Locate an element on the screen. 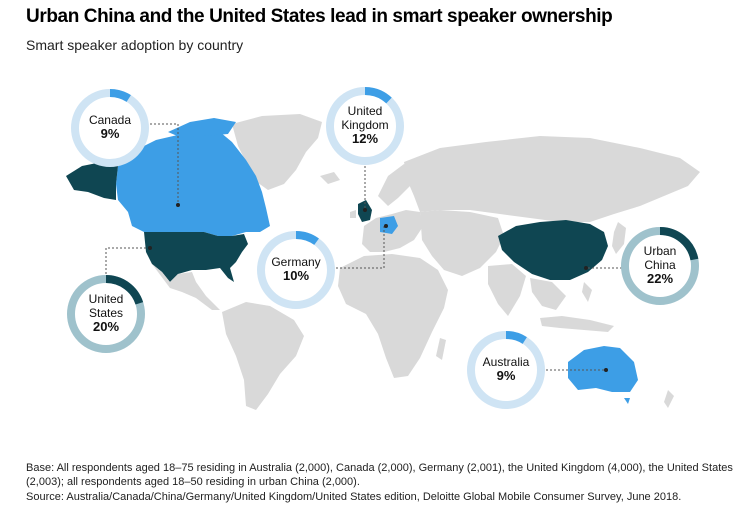 The width and height of the screenshot is (750, 524). germany-marker is located at coordinates (386, 226).